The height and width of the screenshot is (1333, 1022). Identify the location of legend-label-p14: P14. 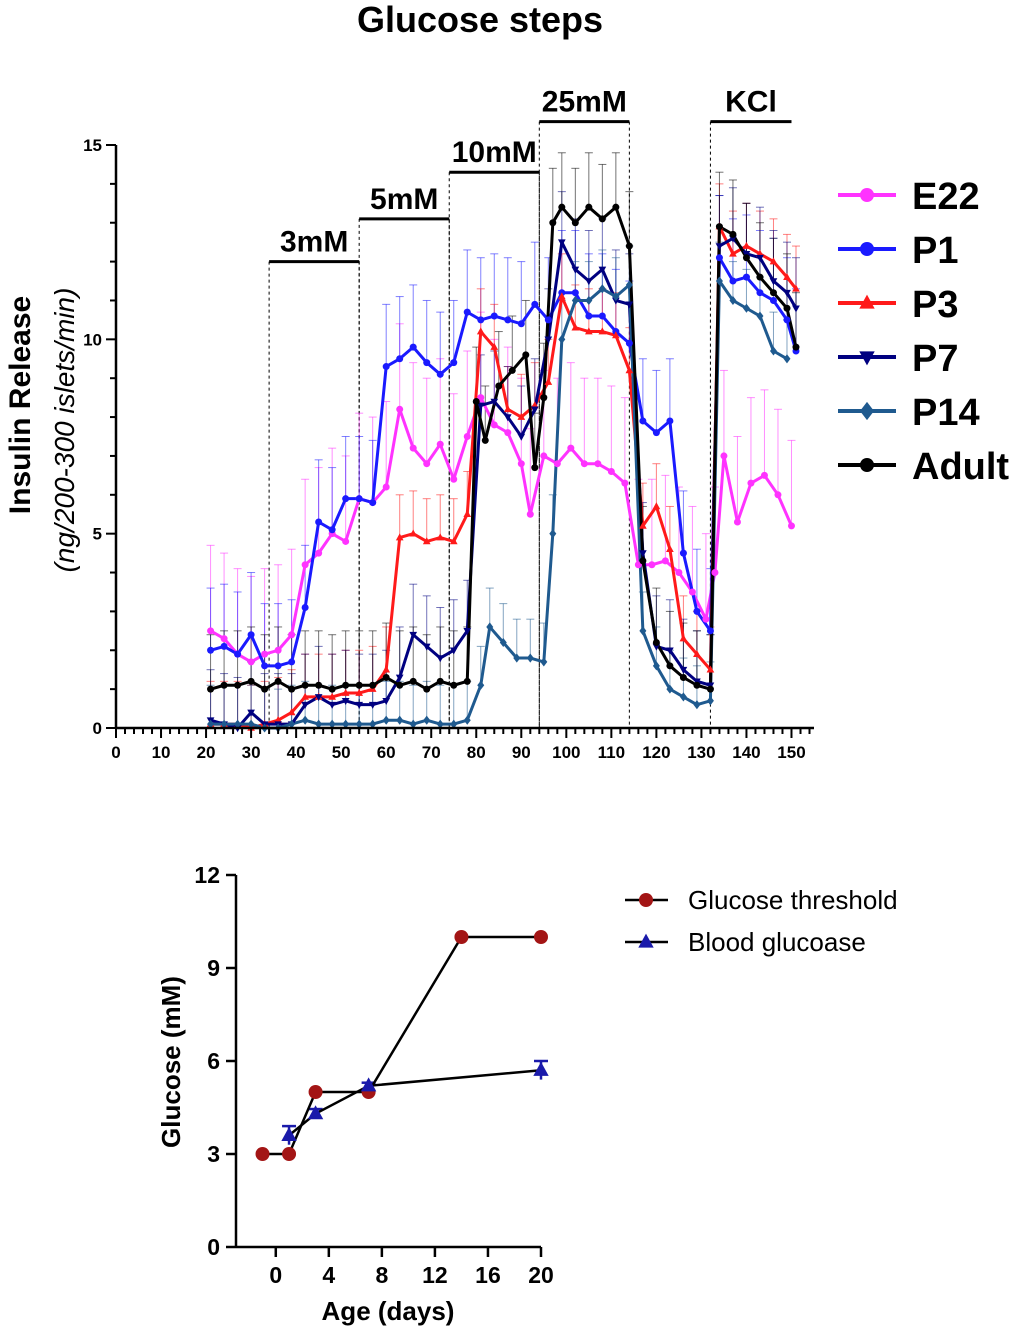
(946, 413).